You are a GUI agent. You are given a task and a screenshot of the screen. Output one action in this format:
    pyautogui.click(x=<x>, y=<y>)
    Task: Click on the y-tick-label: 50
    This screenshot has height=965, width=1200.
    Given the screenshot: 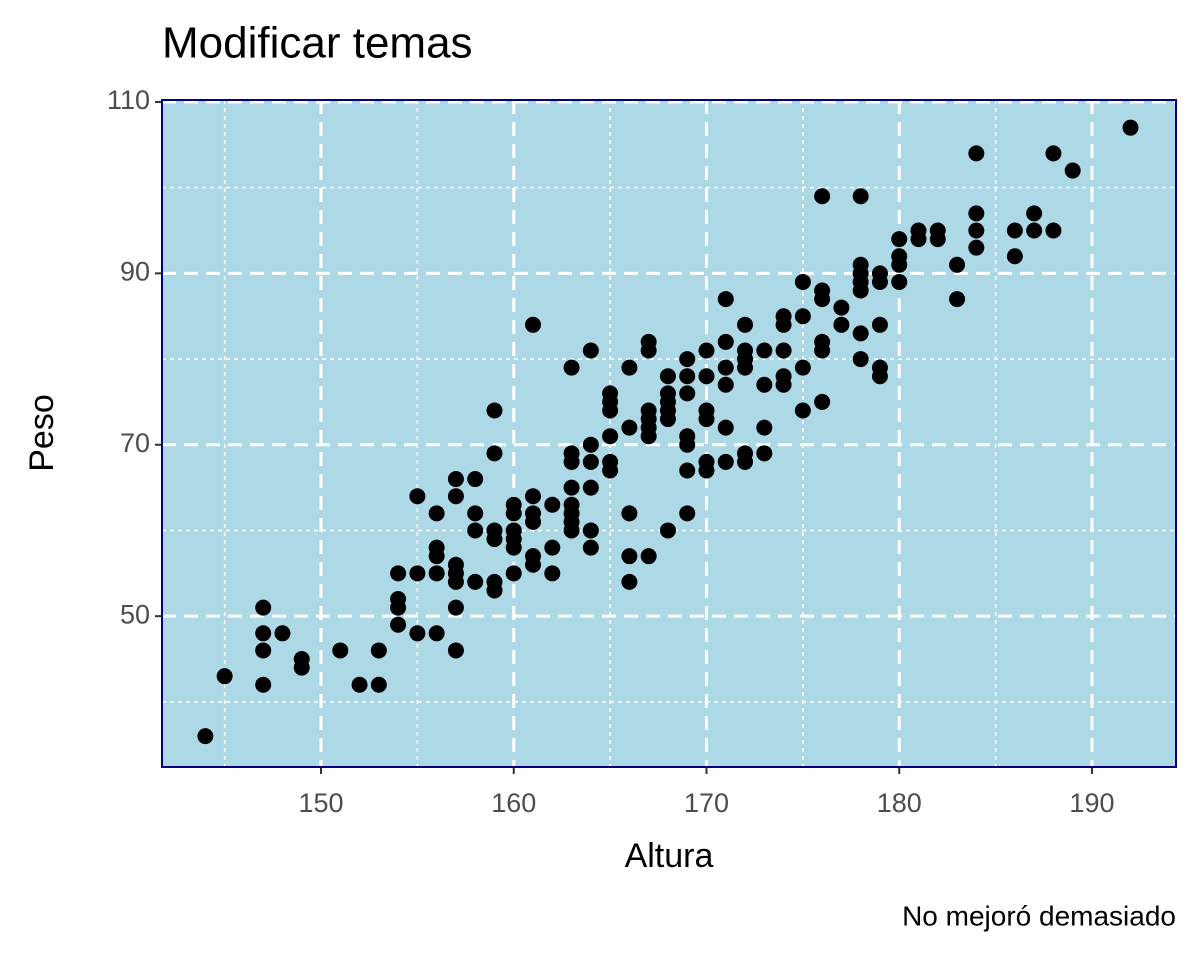 What is the action you would take?
    pyautogui.click(x=135, y=614)
    